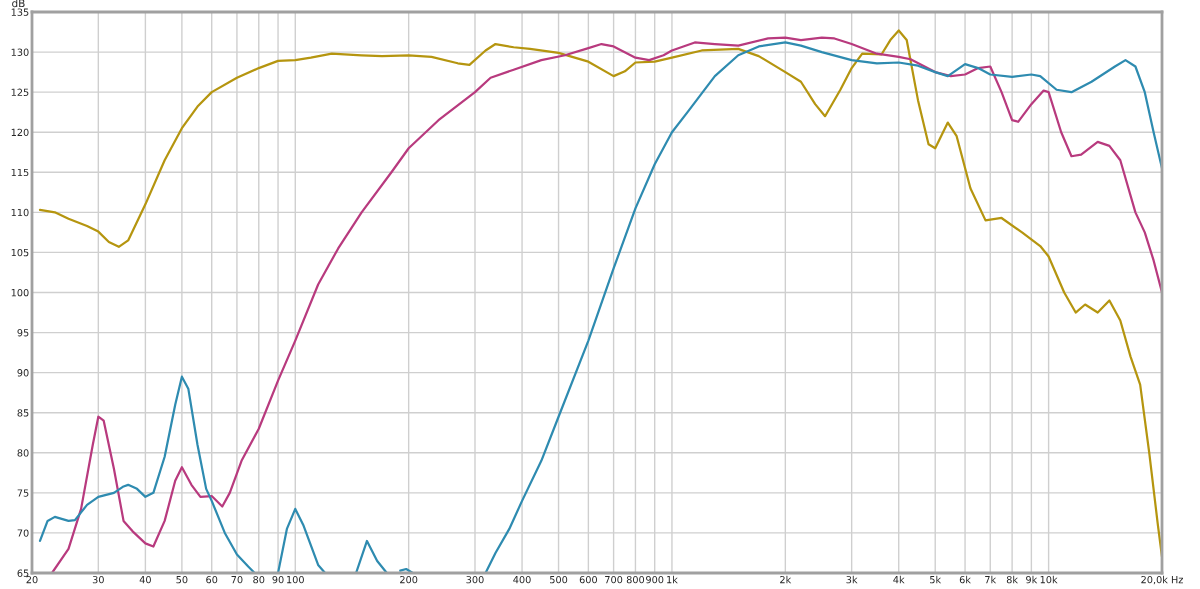 The height and width of the screenshot is (589, 1200). Describe the element at coordinates (20, 172) in the screenshot. I see `y-tick-label: 115` at that location.